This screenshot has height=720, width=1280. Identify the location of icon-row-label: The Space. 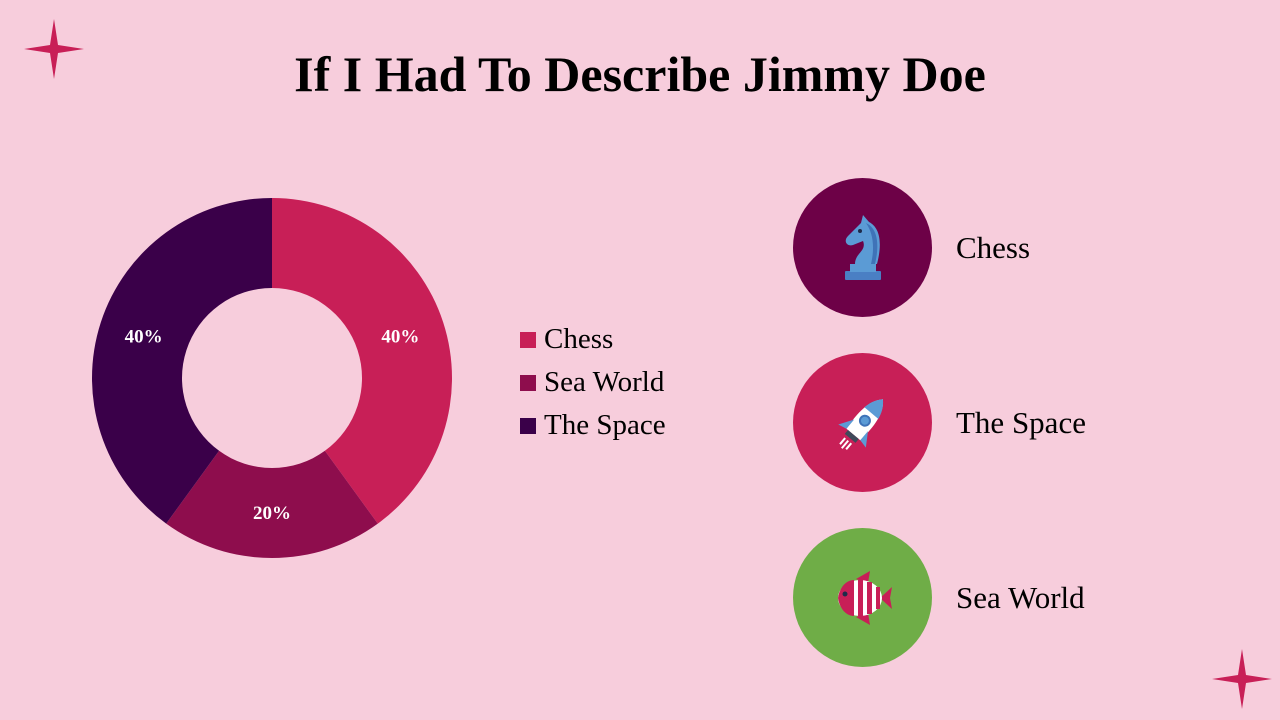
(1021, 422).